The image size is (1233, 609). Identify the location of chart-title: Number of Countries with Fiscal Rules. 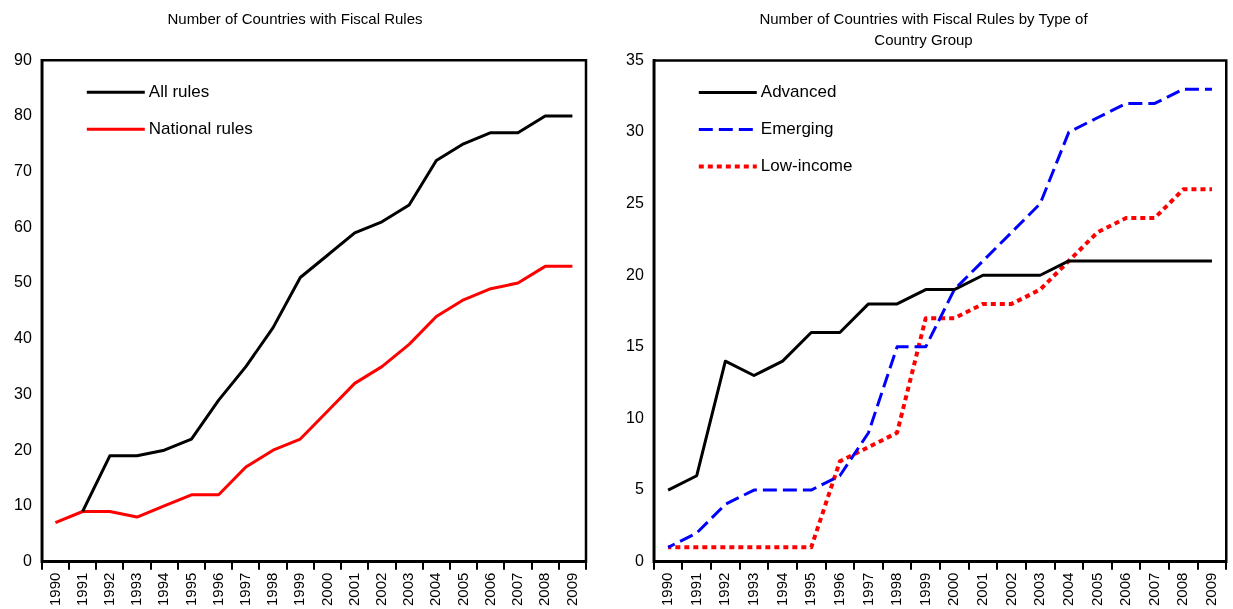
(295, 19).